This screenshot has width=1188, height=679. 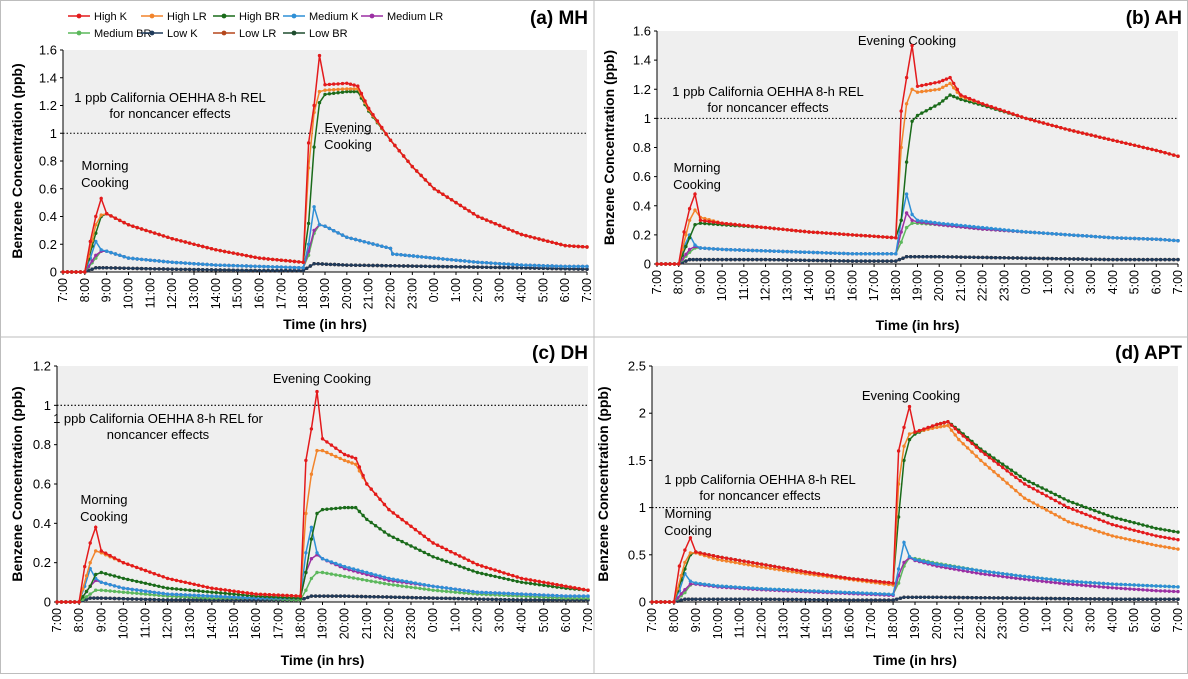 What do you see at coordinates (53, 272) in the screenshot?
I see `y-tick-label: 0` at bounding box center [53, 272].